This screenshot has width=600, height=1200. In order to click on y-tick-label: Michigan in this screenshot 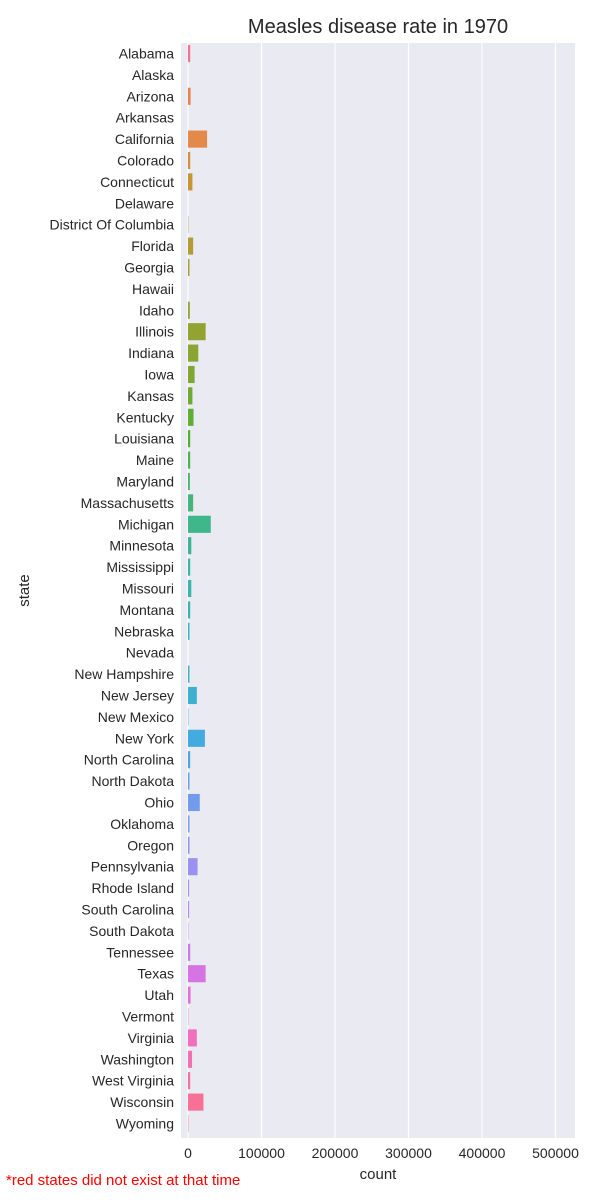, I will do `click(146, 524)`.